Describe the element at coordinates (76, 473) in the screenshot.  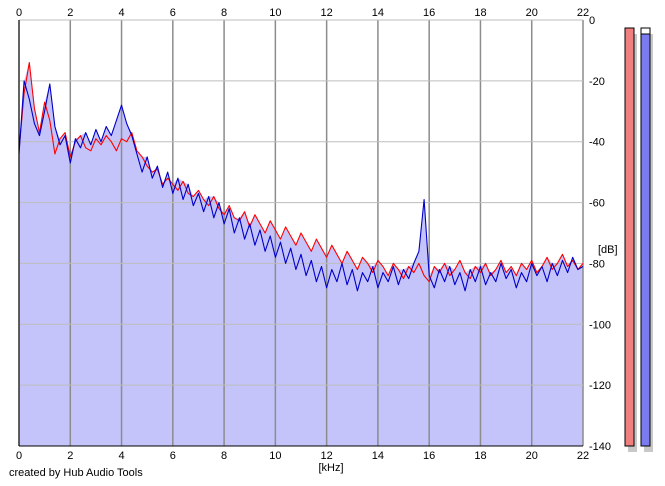
I see `credit-text: created by Hub Audio Tools` at that location.